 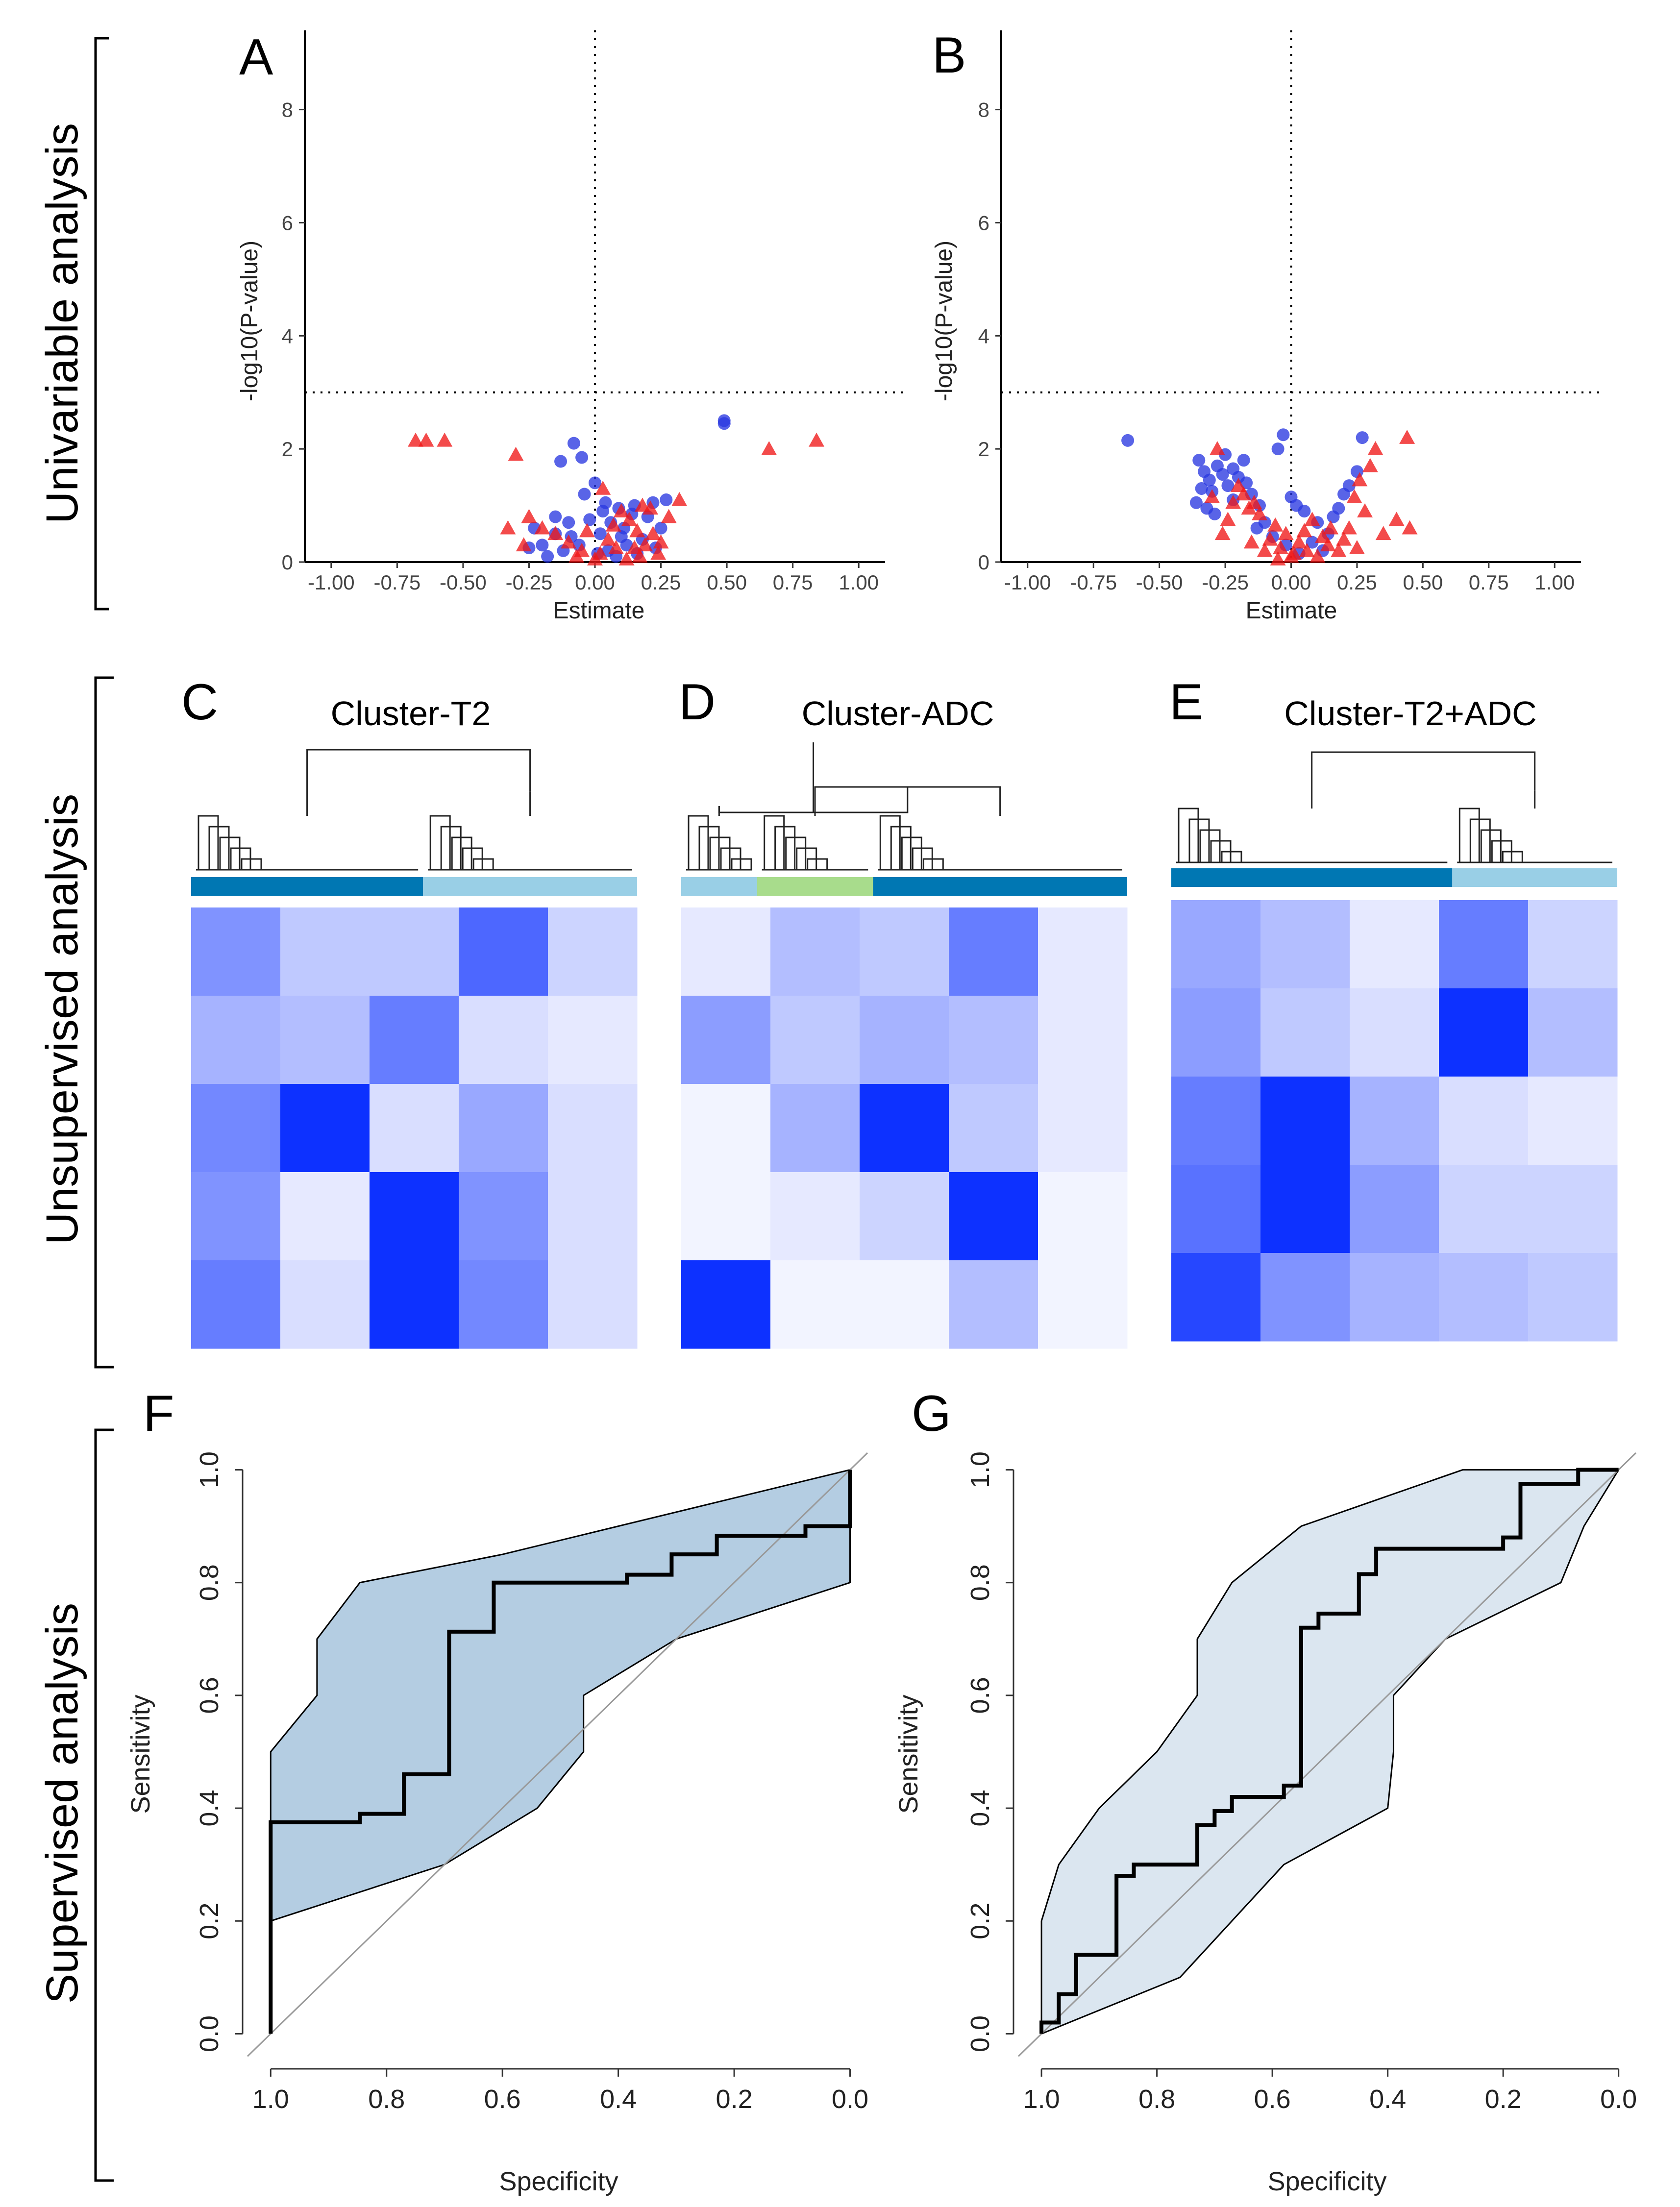 What do you see at coordinates (1291, 611) in the screenshot?
I see `x-axis-title-b: Estimate` at bounding box center [1291, 611].